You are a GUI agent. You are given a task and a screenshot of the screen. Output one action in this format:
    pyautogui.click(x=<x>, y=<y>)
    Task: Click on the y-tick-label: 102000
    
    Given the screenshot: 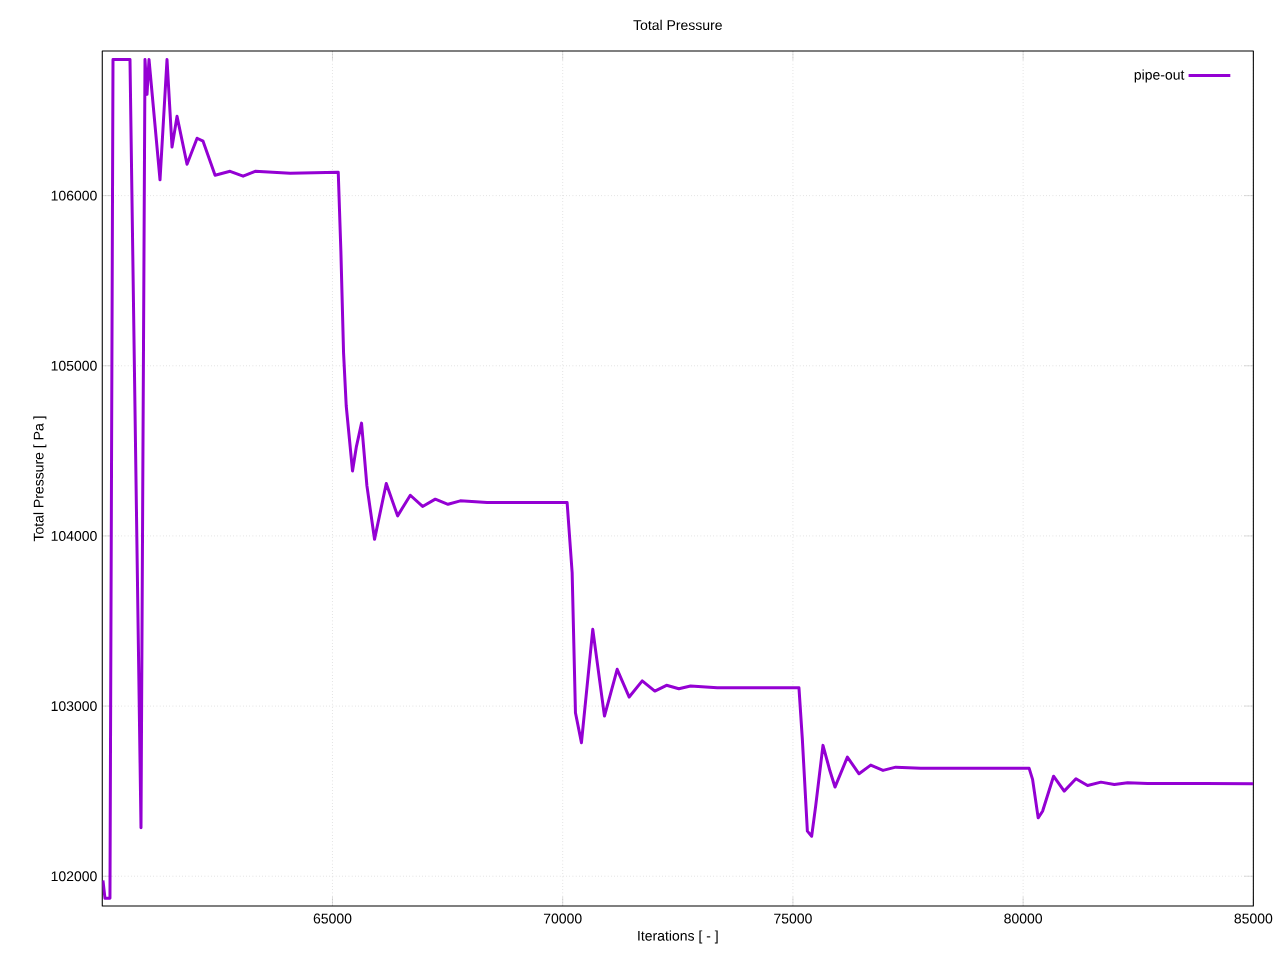 What is the action you would take?
    pyautogui.click(x=74, y=876)
    